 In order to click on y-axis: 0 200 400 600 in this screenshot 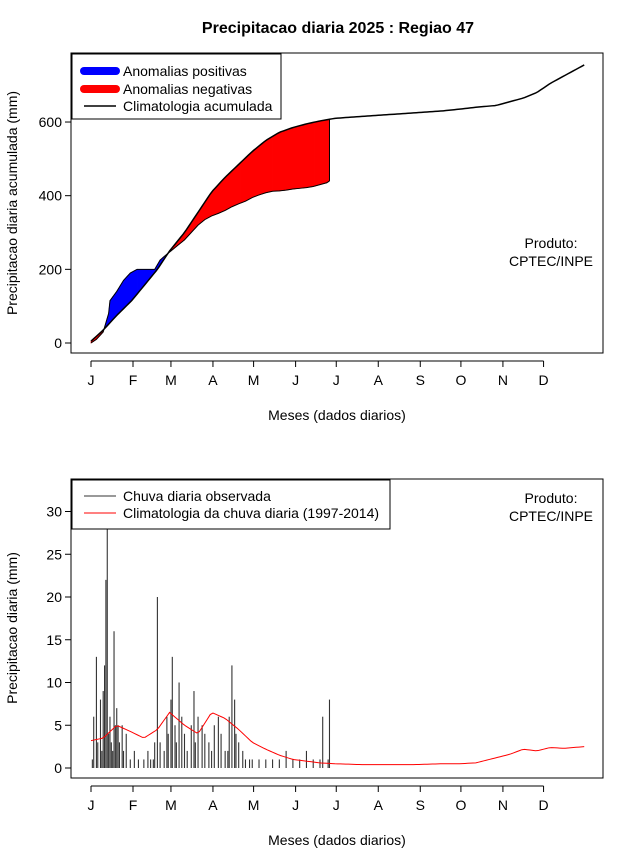, I will do `click(55, 232)`.